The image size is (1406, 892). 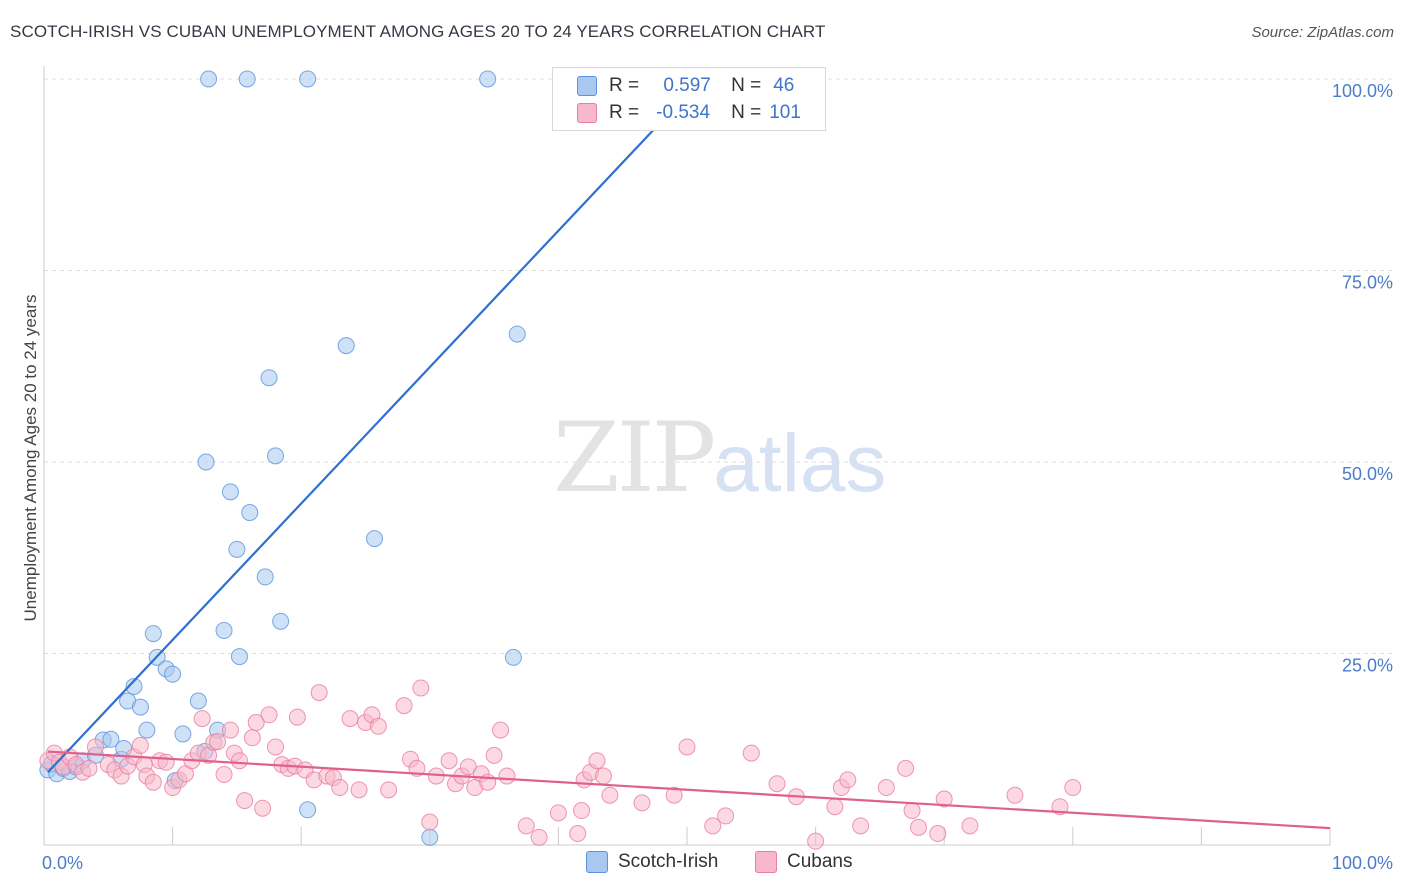 I want to click on source-label: Source: ZipAtlas.com, so click(x=1322, y=32).